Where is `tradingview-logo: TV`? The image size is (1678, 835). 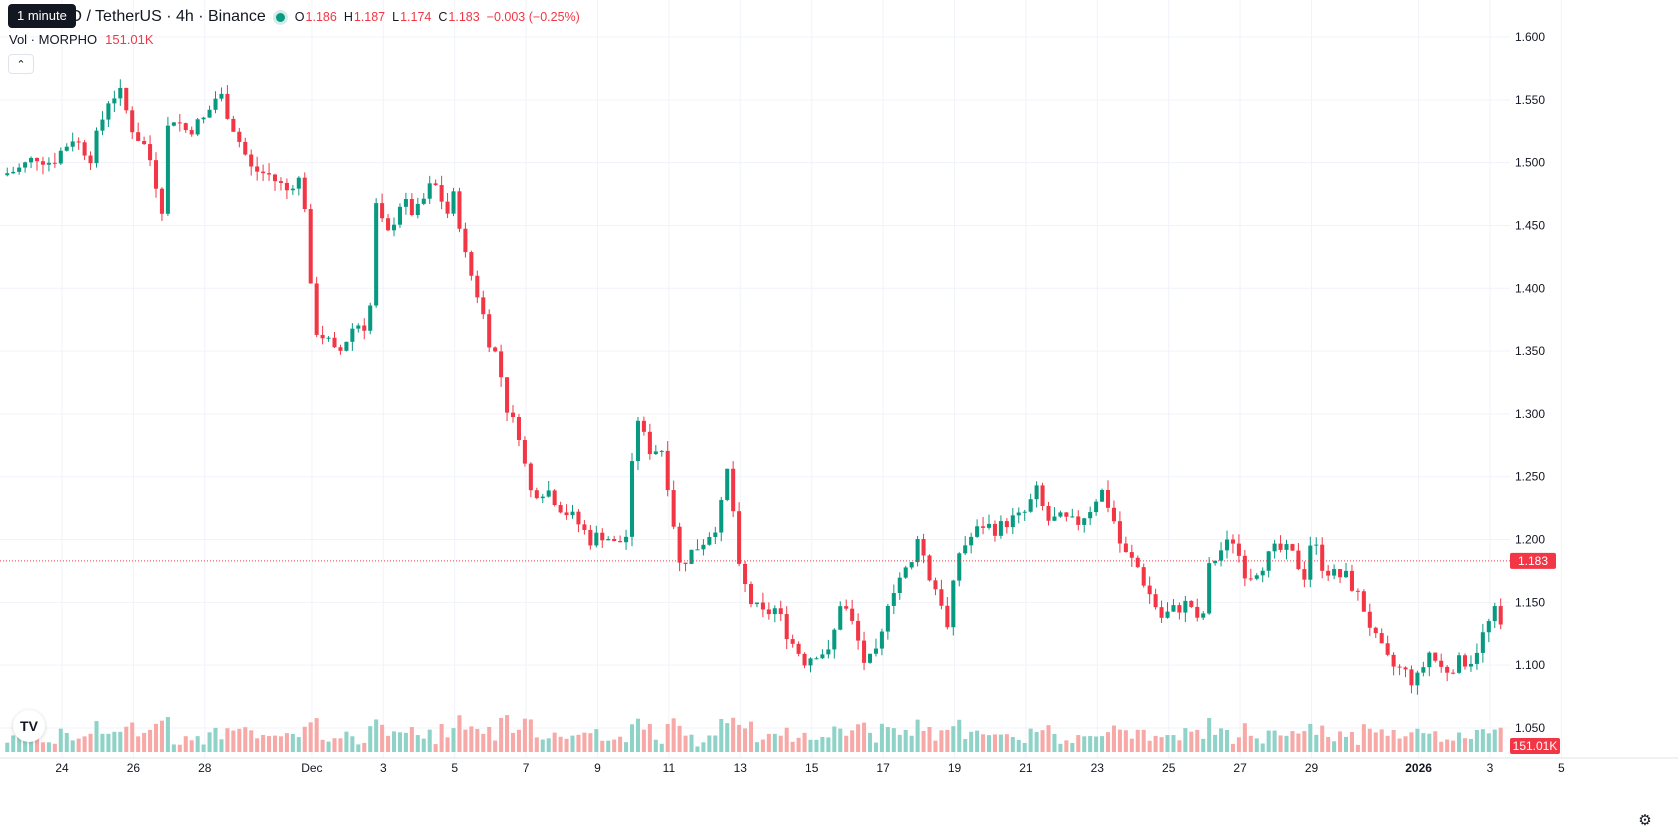 tradingview-logo: TV is located at coordinates (29, 726).